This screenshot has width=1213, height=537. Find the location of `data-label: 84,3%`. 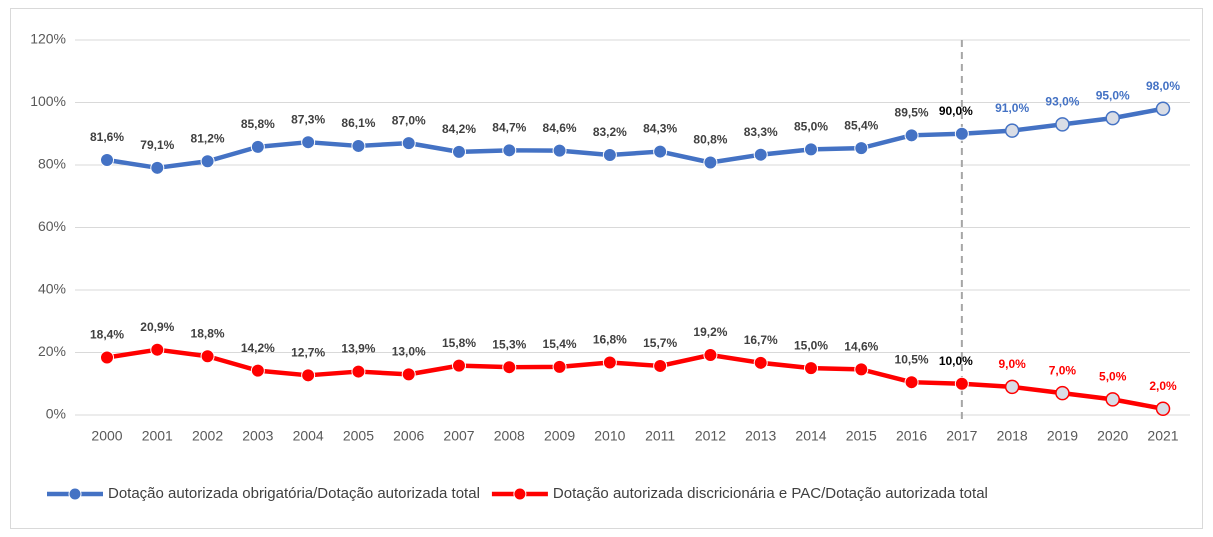

data-label: 84,3% is located at coordinates (660, 129).